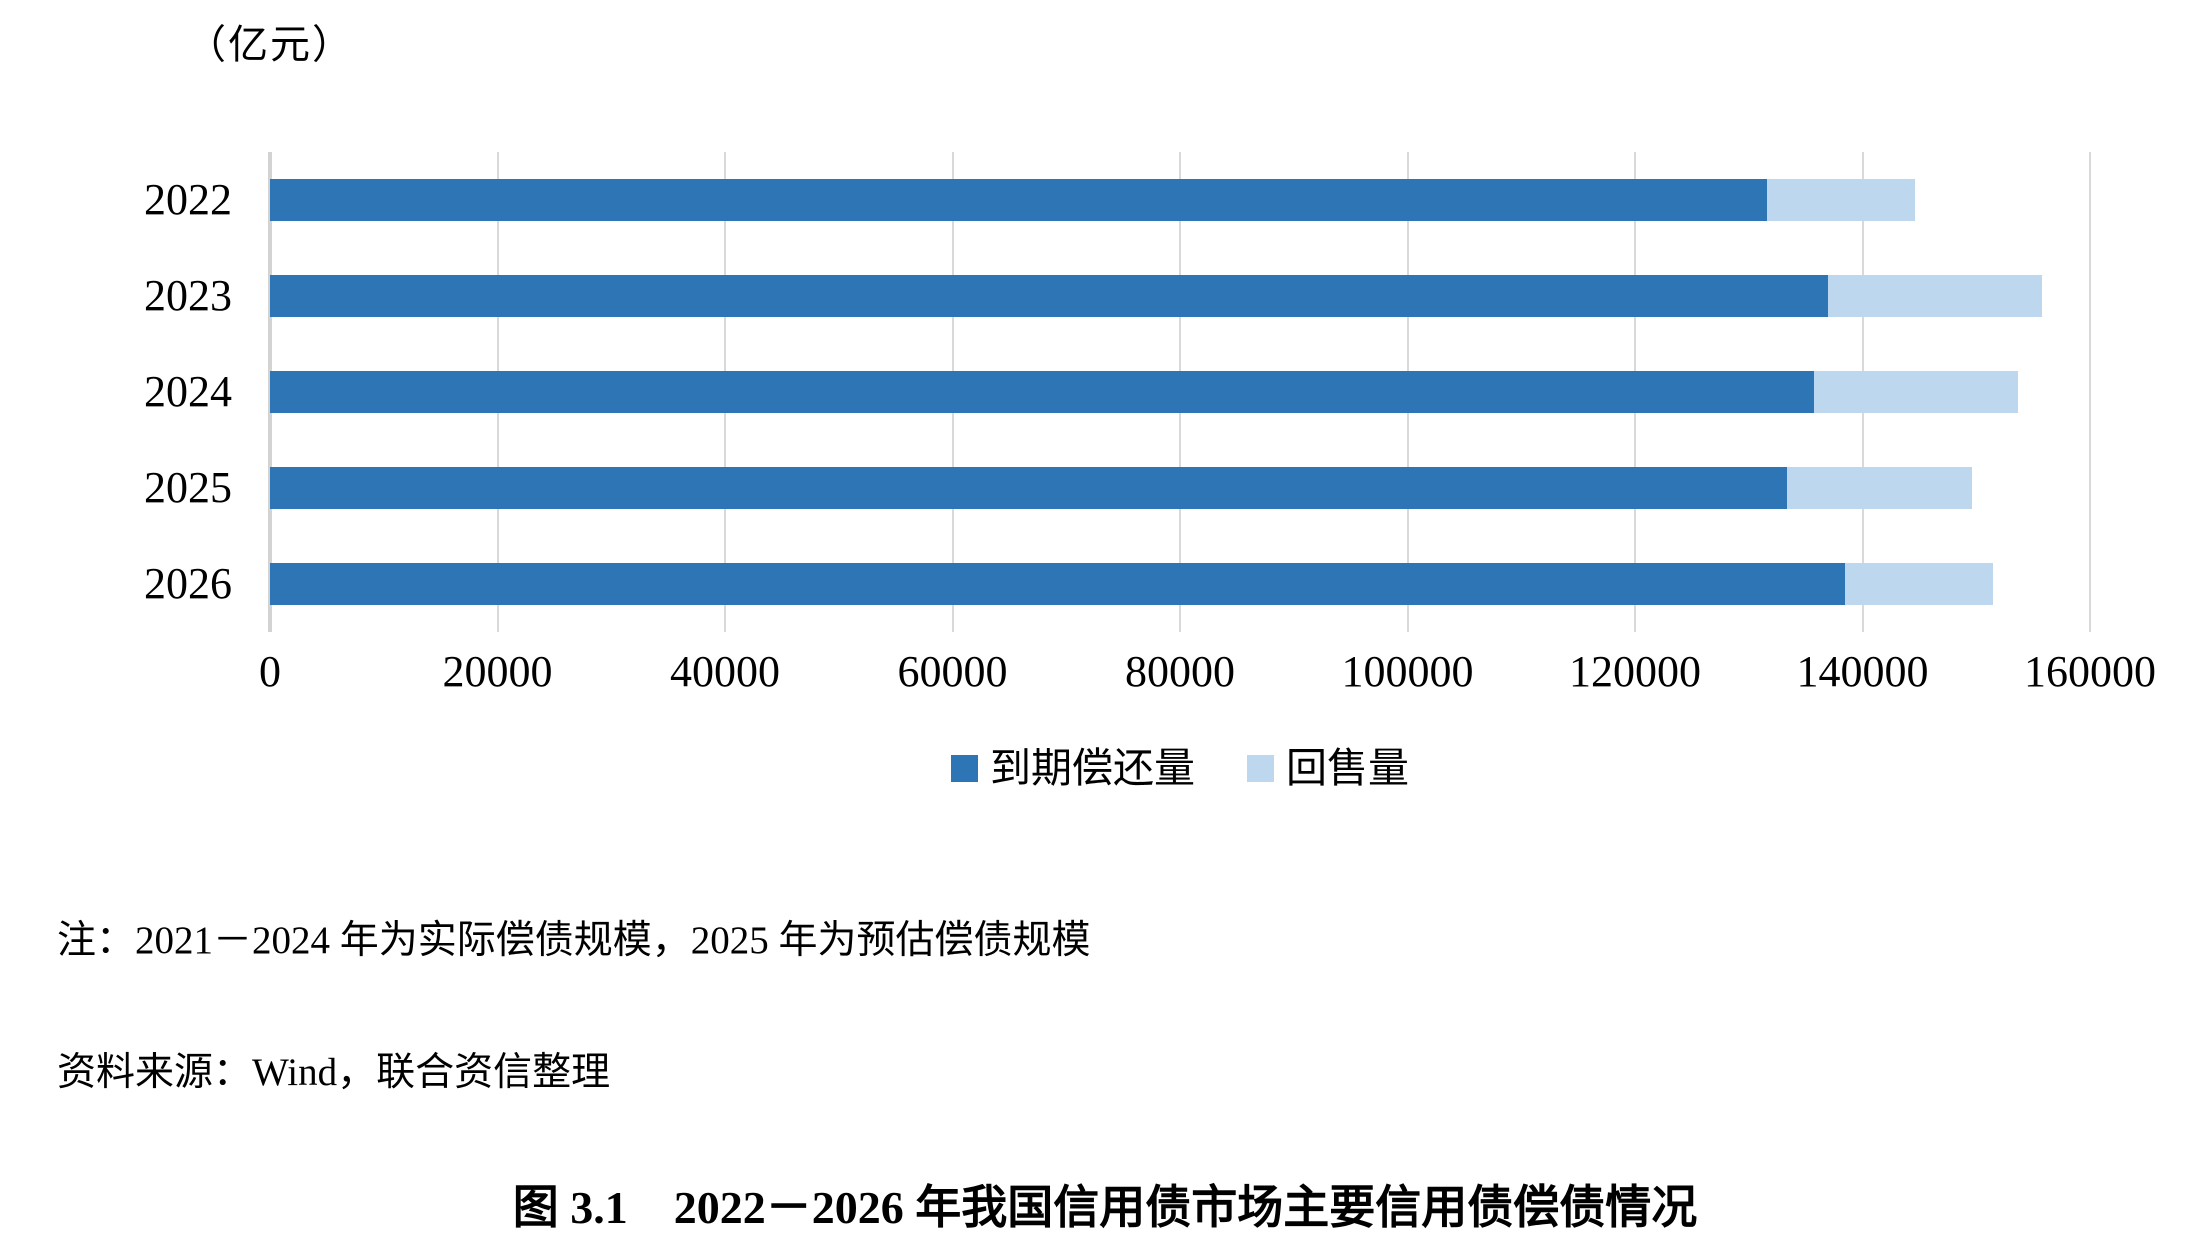  Describe the element at coordinates (188, 583) in the screenshot. I see `y-axis-tick-label: 2026` at that location.